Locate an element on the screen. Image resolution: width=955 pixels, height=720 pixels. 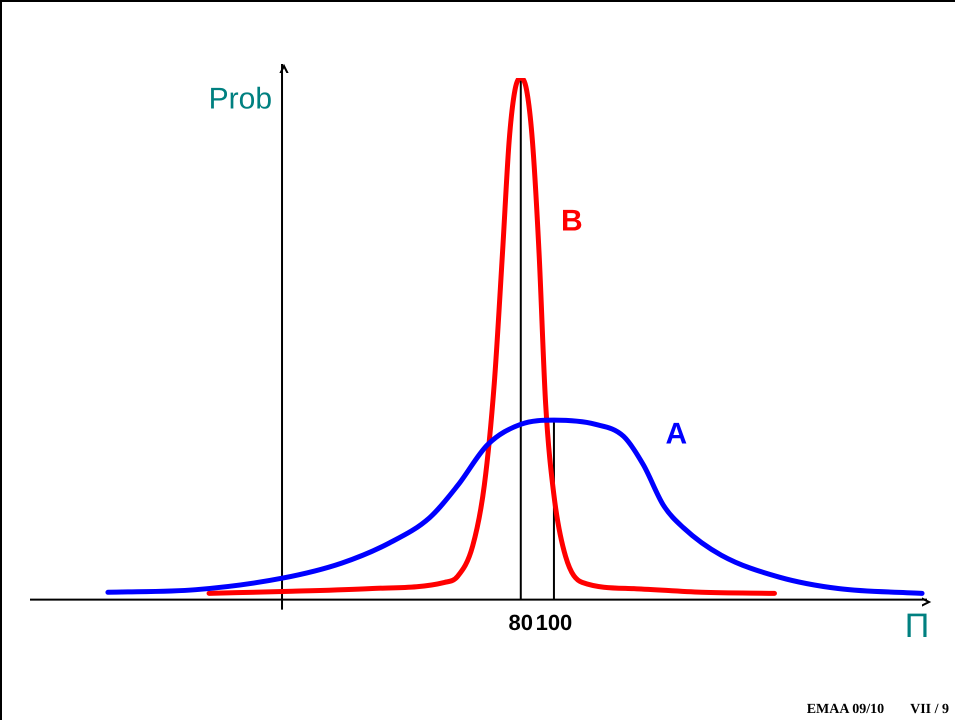
text: EMAA 09/10 is located at coordinates (845, 710).